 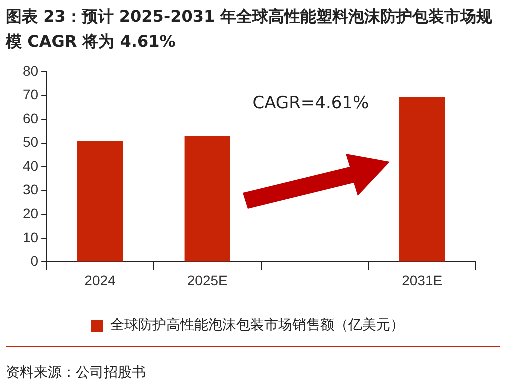 I want to click on y-tick-label: 30, so click(x=30, y=190).